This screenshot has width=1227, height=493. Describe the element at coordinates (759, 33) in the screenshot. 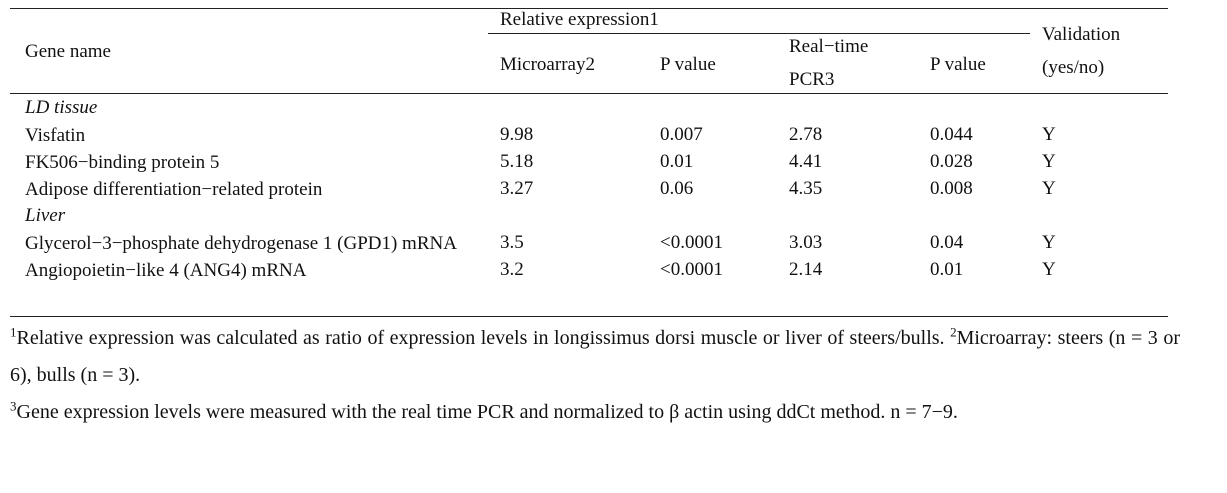

I see `rule-group` at that location.